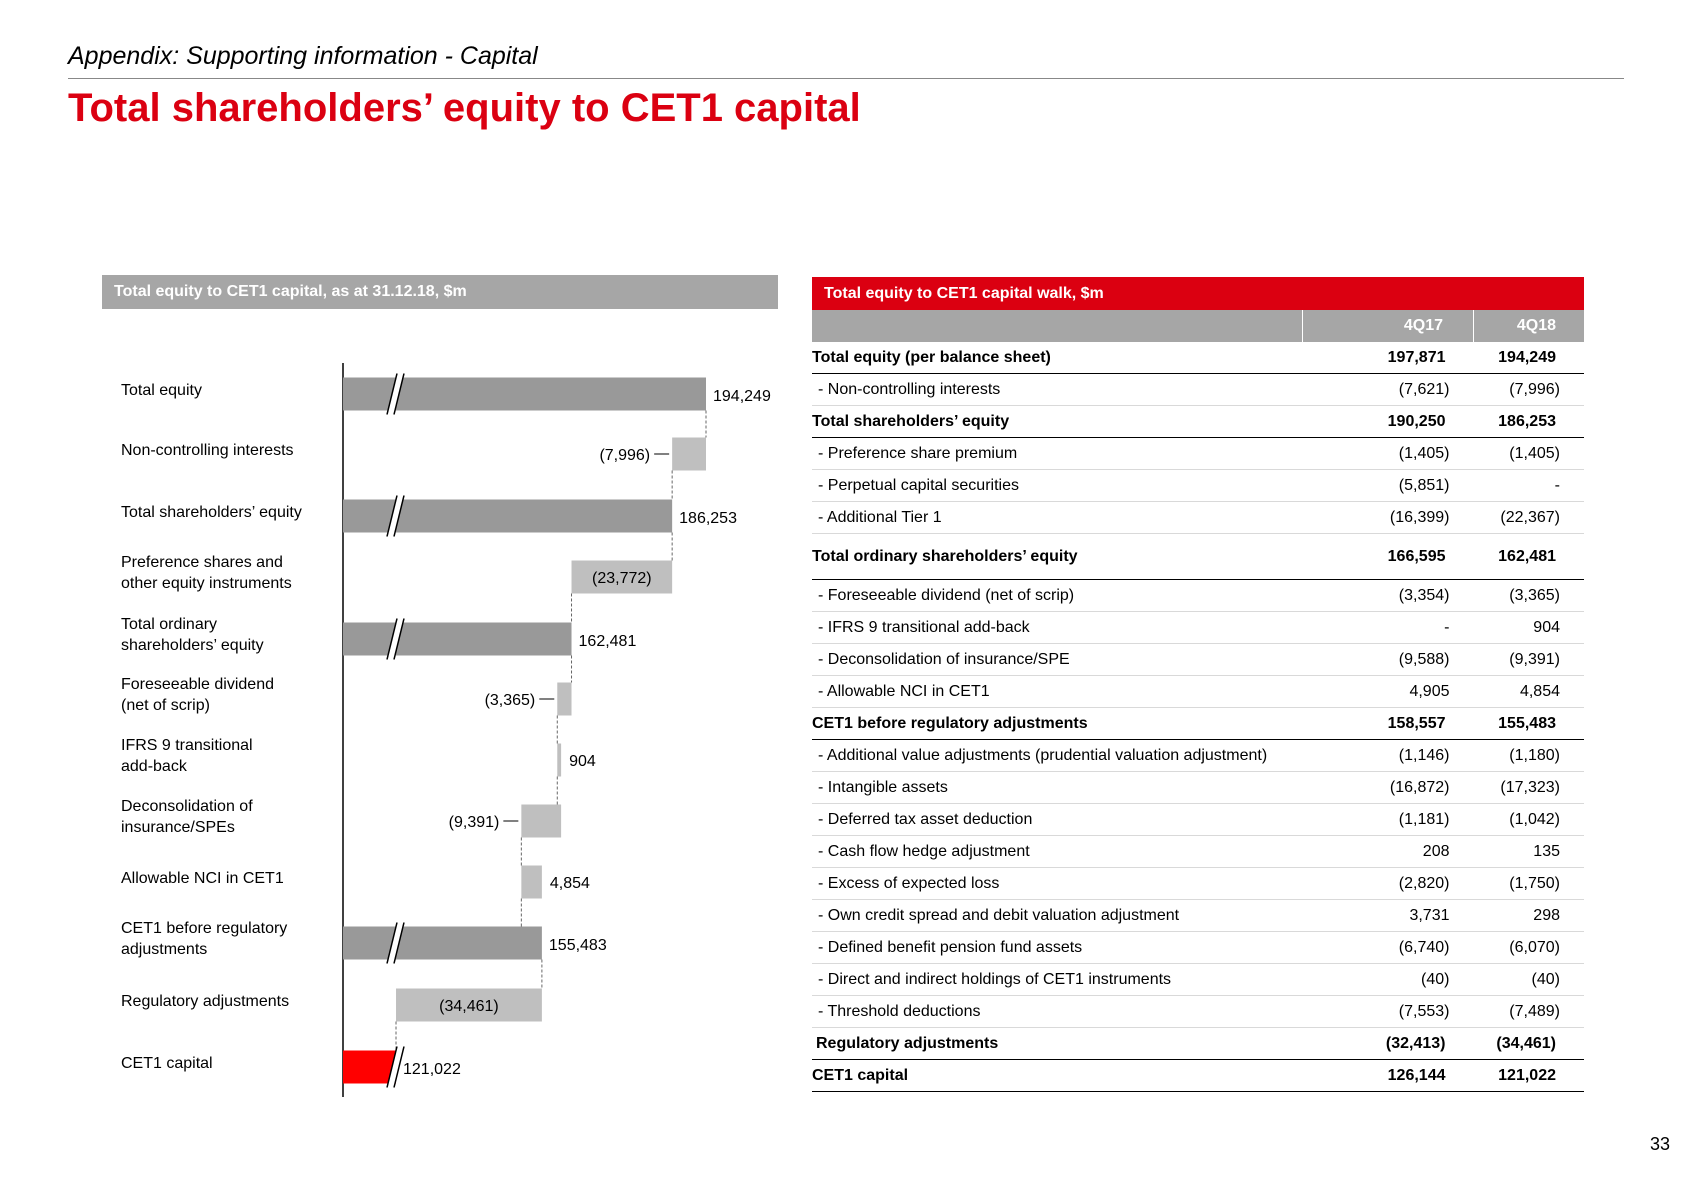  Describe the element at coordinates (1388, 979) in the screenshot. I see `row-value-4q17: (40)` at that location.